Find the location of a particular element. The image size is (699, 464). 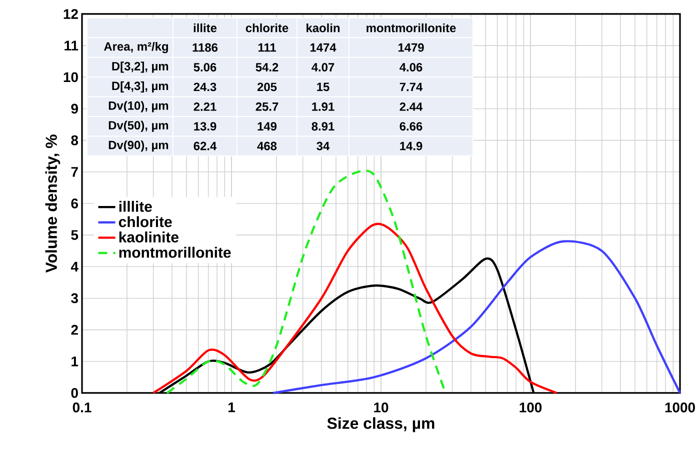

annotation: 1474 is located at coordinates (323, 47).